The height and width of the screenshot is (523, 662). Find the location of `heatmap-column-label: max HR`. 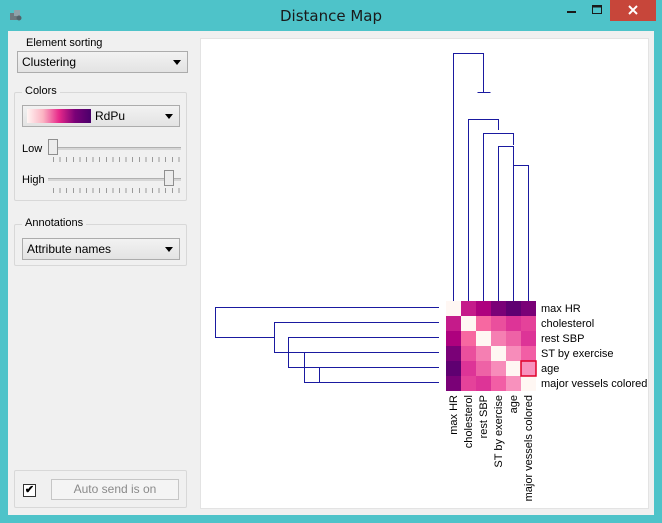

heatmap-column-label: max HR is located at coordinates (454, 415).